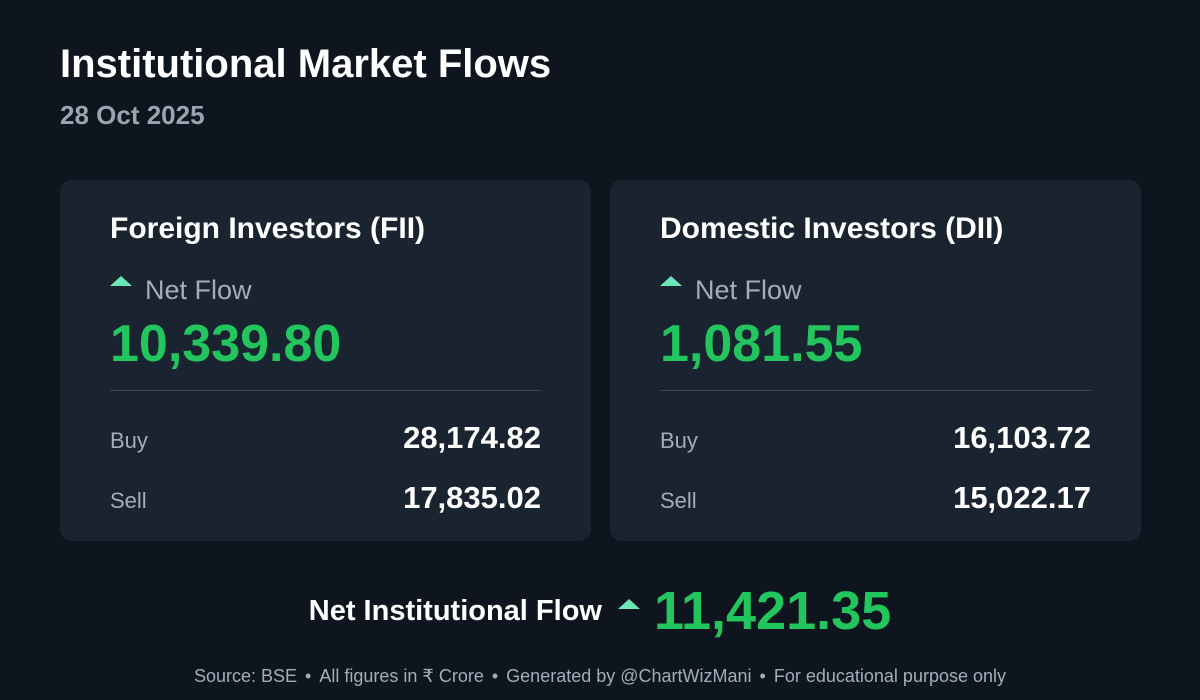 This screenshot has width=1200, height=700. What do you see at coordinates (306, 64) in the screenshot?
I see `title: Institutional Market Flows` at bounding box center [306, 64].